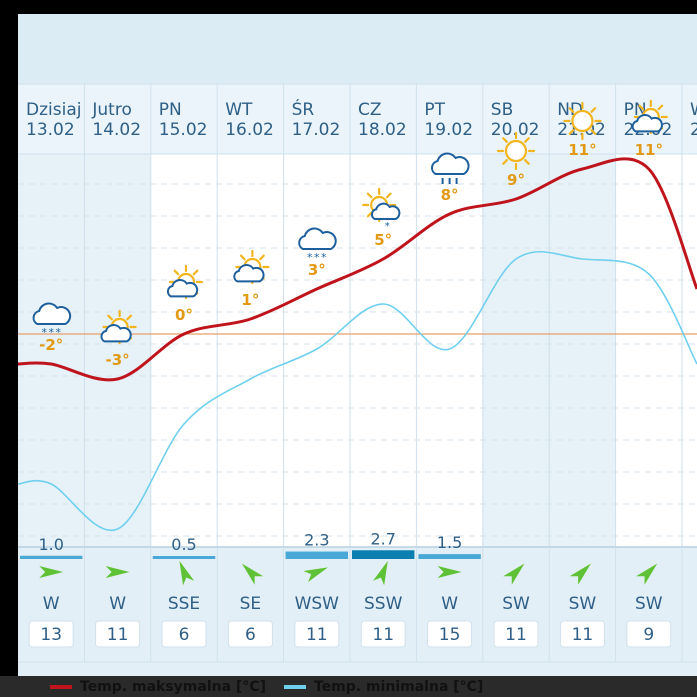 The image size is (697, 697). What do you see at coordinates (450, 168) in the screenshot?
I see `cloud-rain-icon` at bounding box center [450, 168].